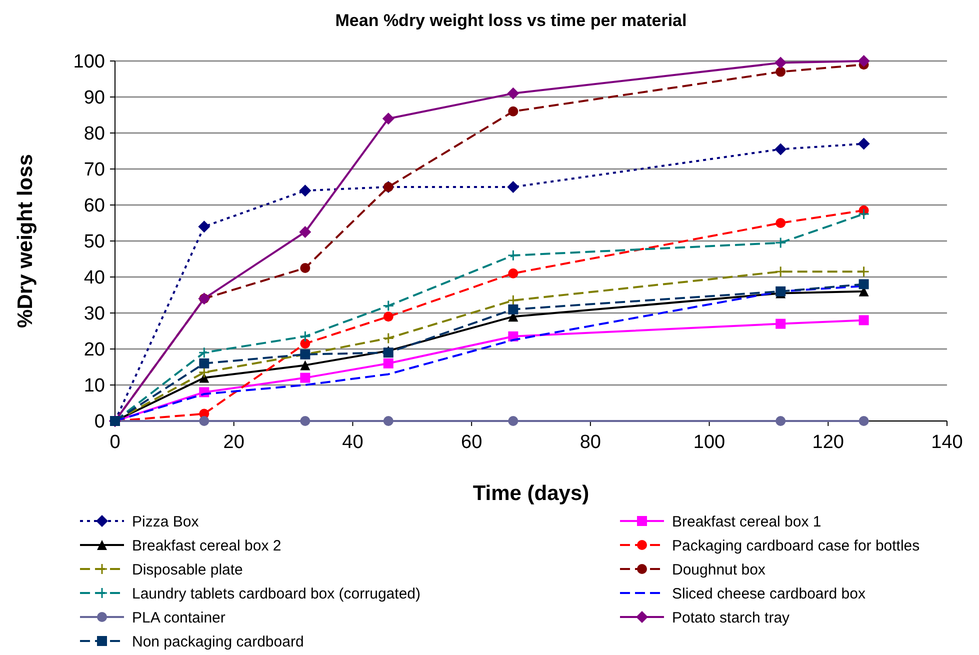 The width and height of the screenshot is (979, 655). Describe the element at coordinates (187, 569) in the screenshot. I see `legend-label: Disposable plate` at that location.